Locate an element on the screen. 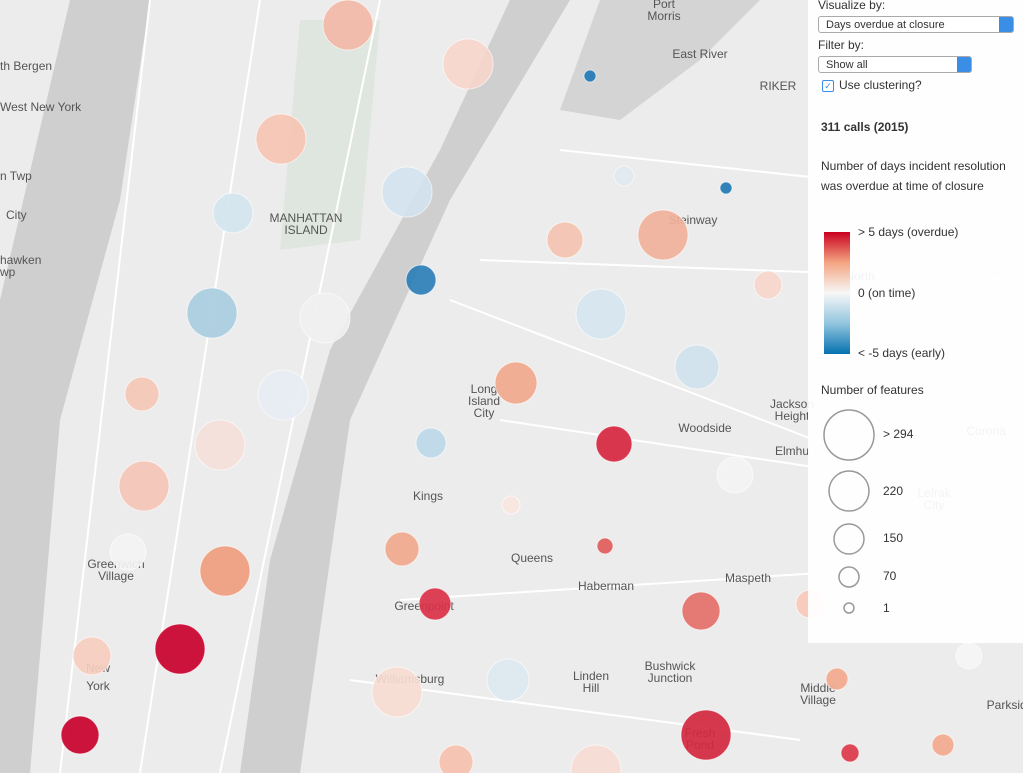 The height and width of the screenshot is (773, 1023). size-legend-label: > 294 is located at coordinates (898, 434).